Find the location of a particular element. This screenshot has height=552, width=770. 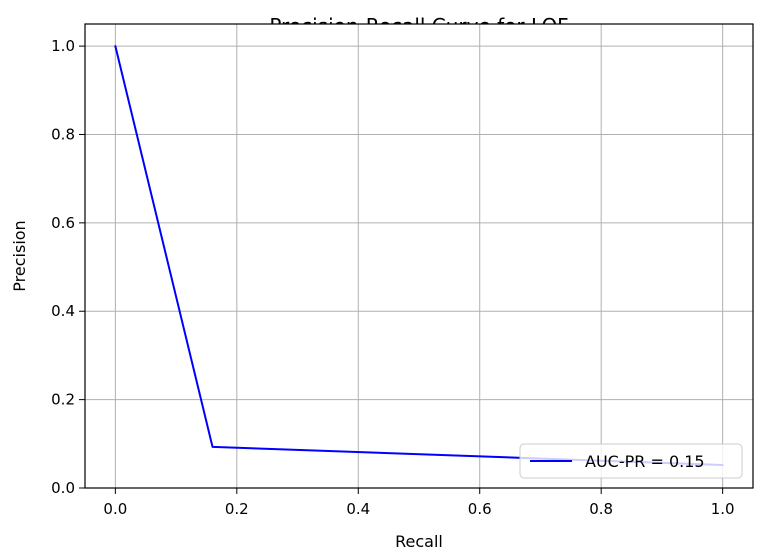

x-axis-ticks: 0.0 0.2 0.4 0.6 0.8 1.0 is located at coordinates (419, 503).